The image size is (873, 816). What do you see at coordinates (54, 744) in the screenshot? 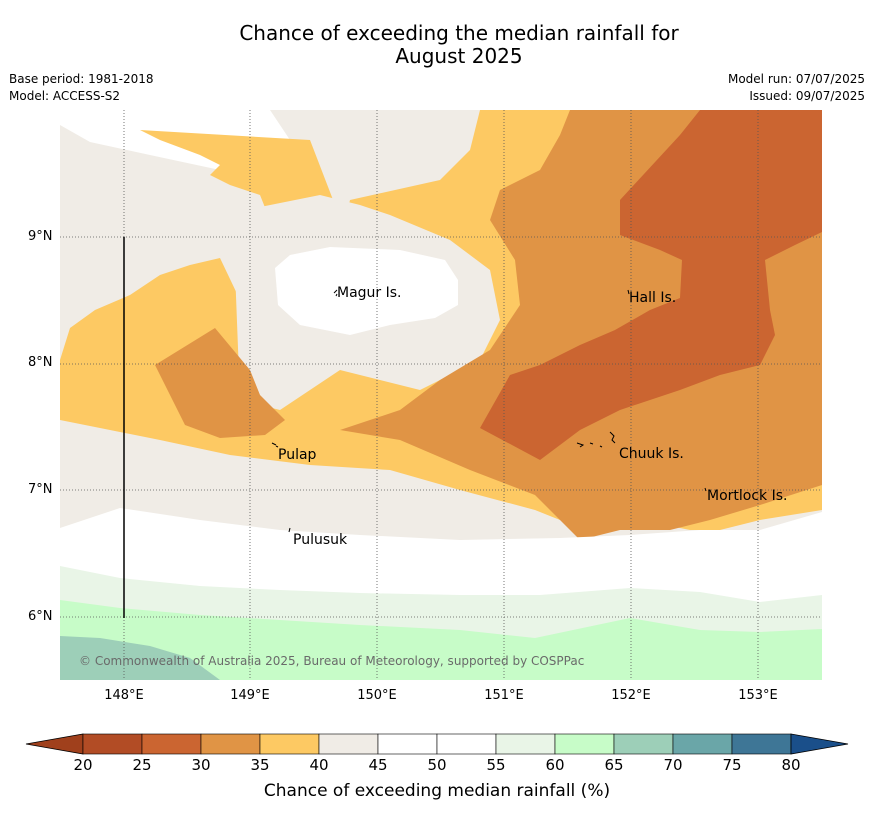
I see `colorbar-extend-low` at bounding box center [54, 744].